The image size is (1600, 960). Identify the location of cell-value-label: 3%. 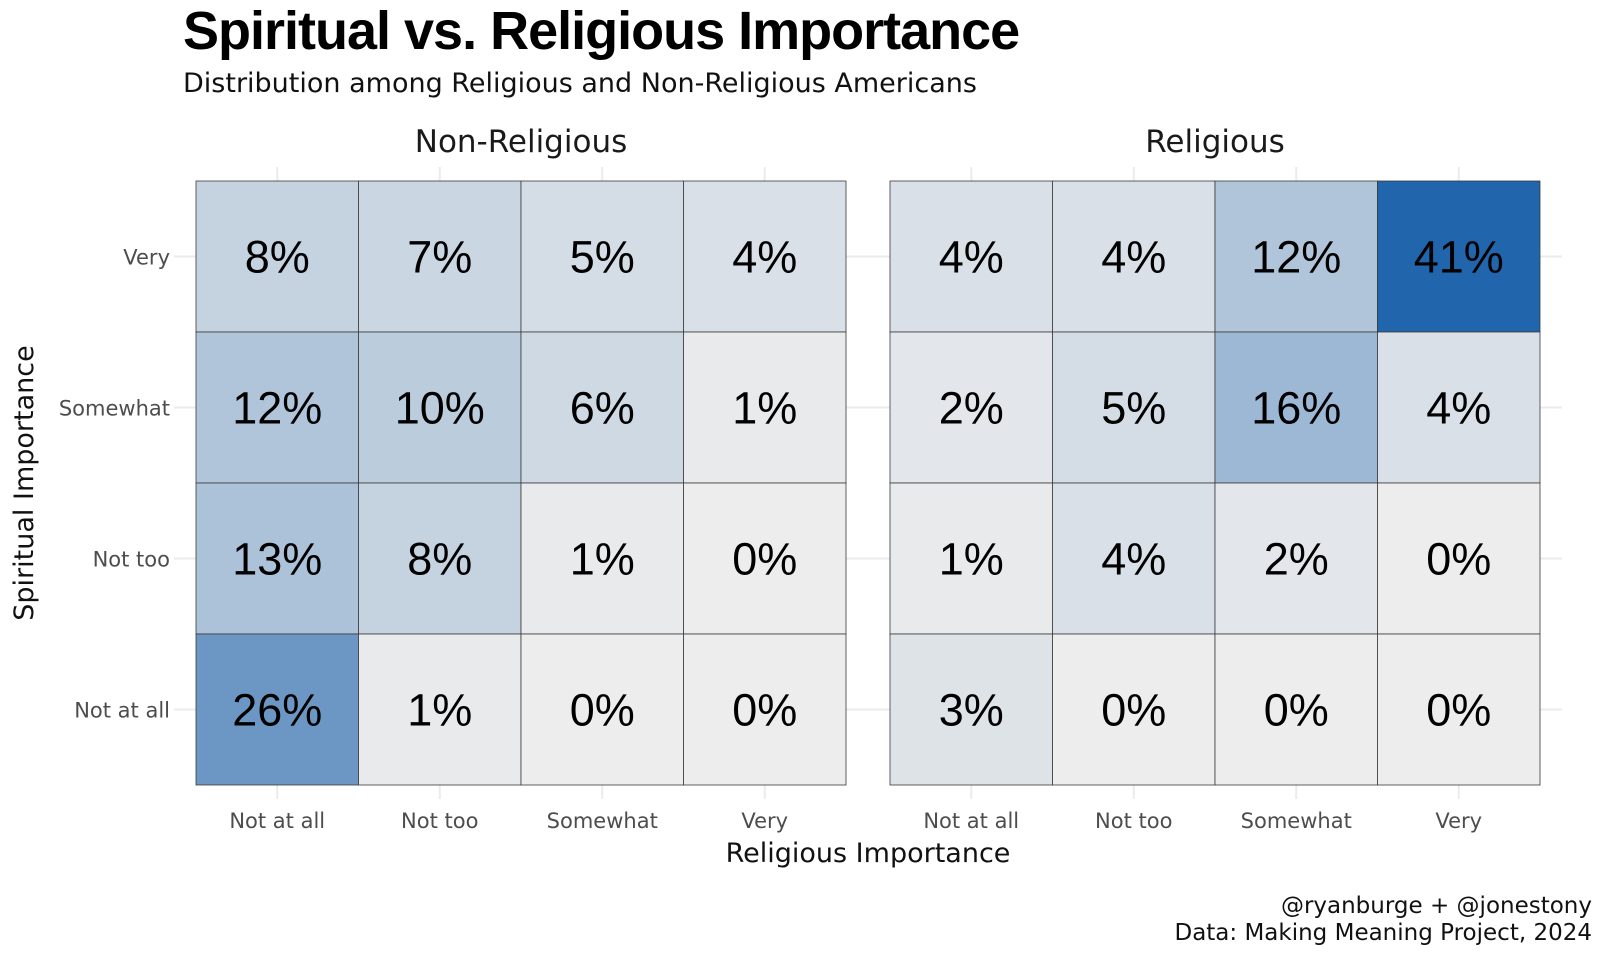
(971, 710).